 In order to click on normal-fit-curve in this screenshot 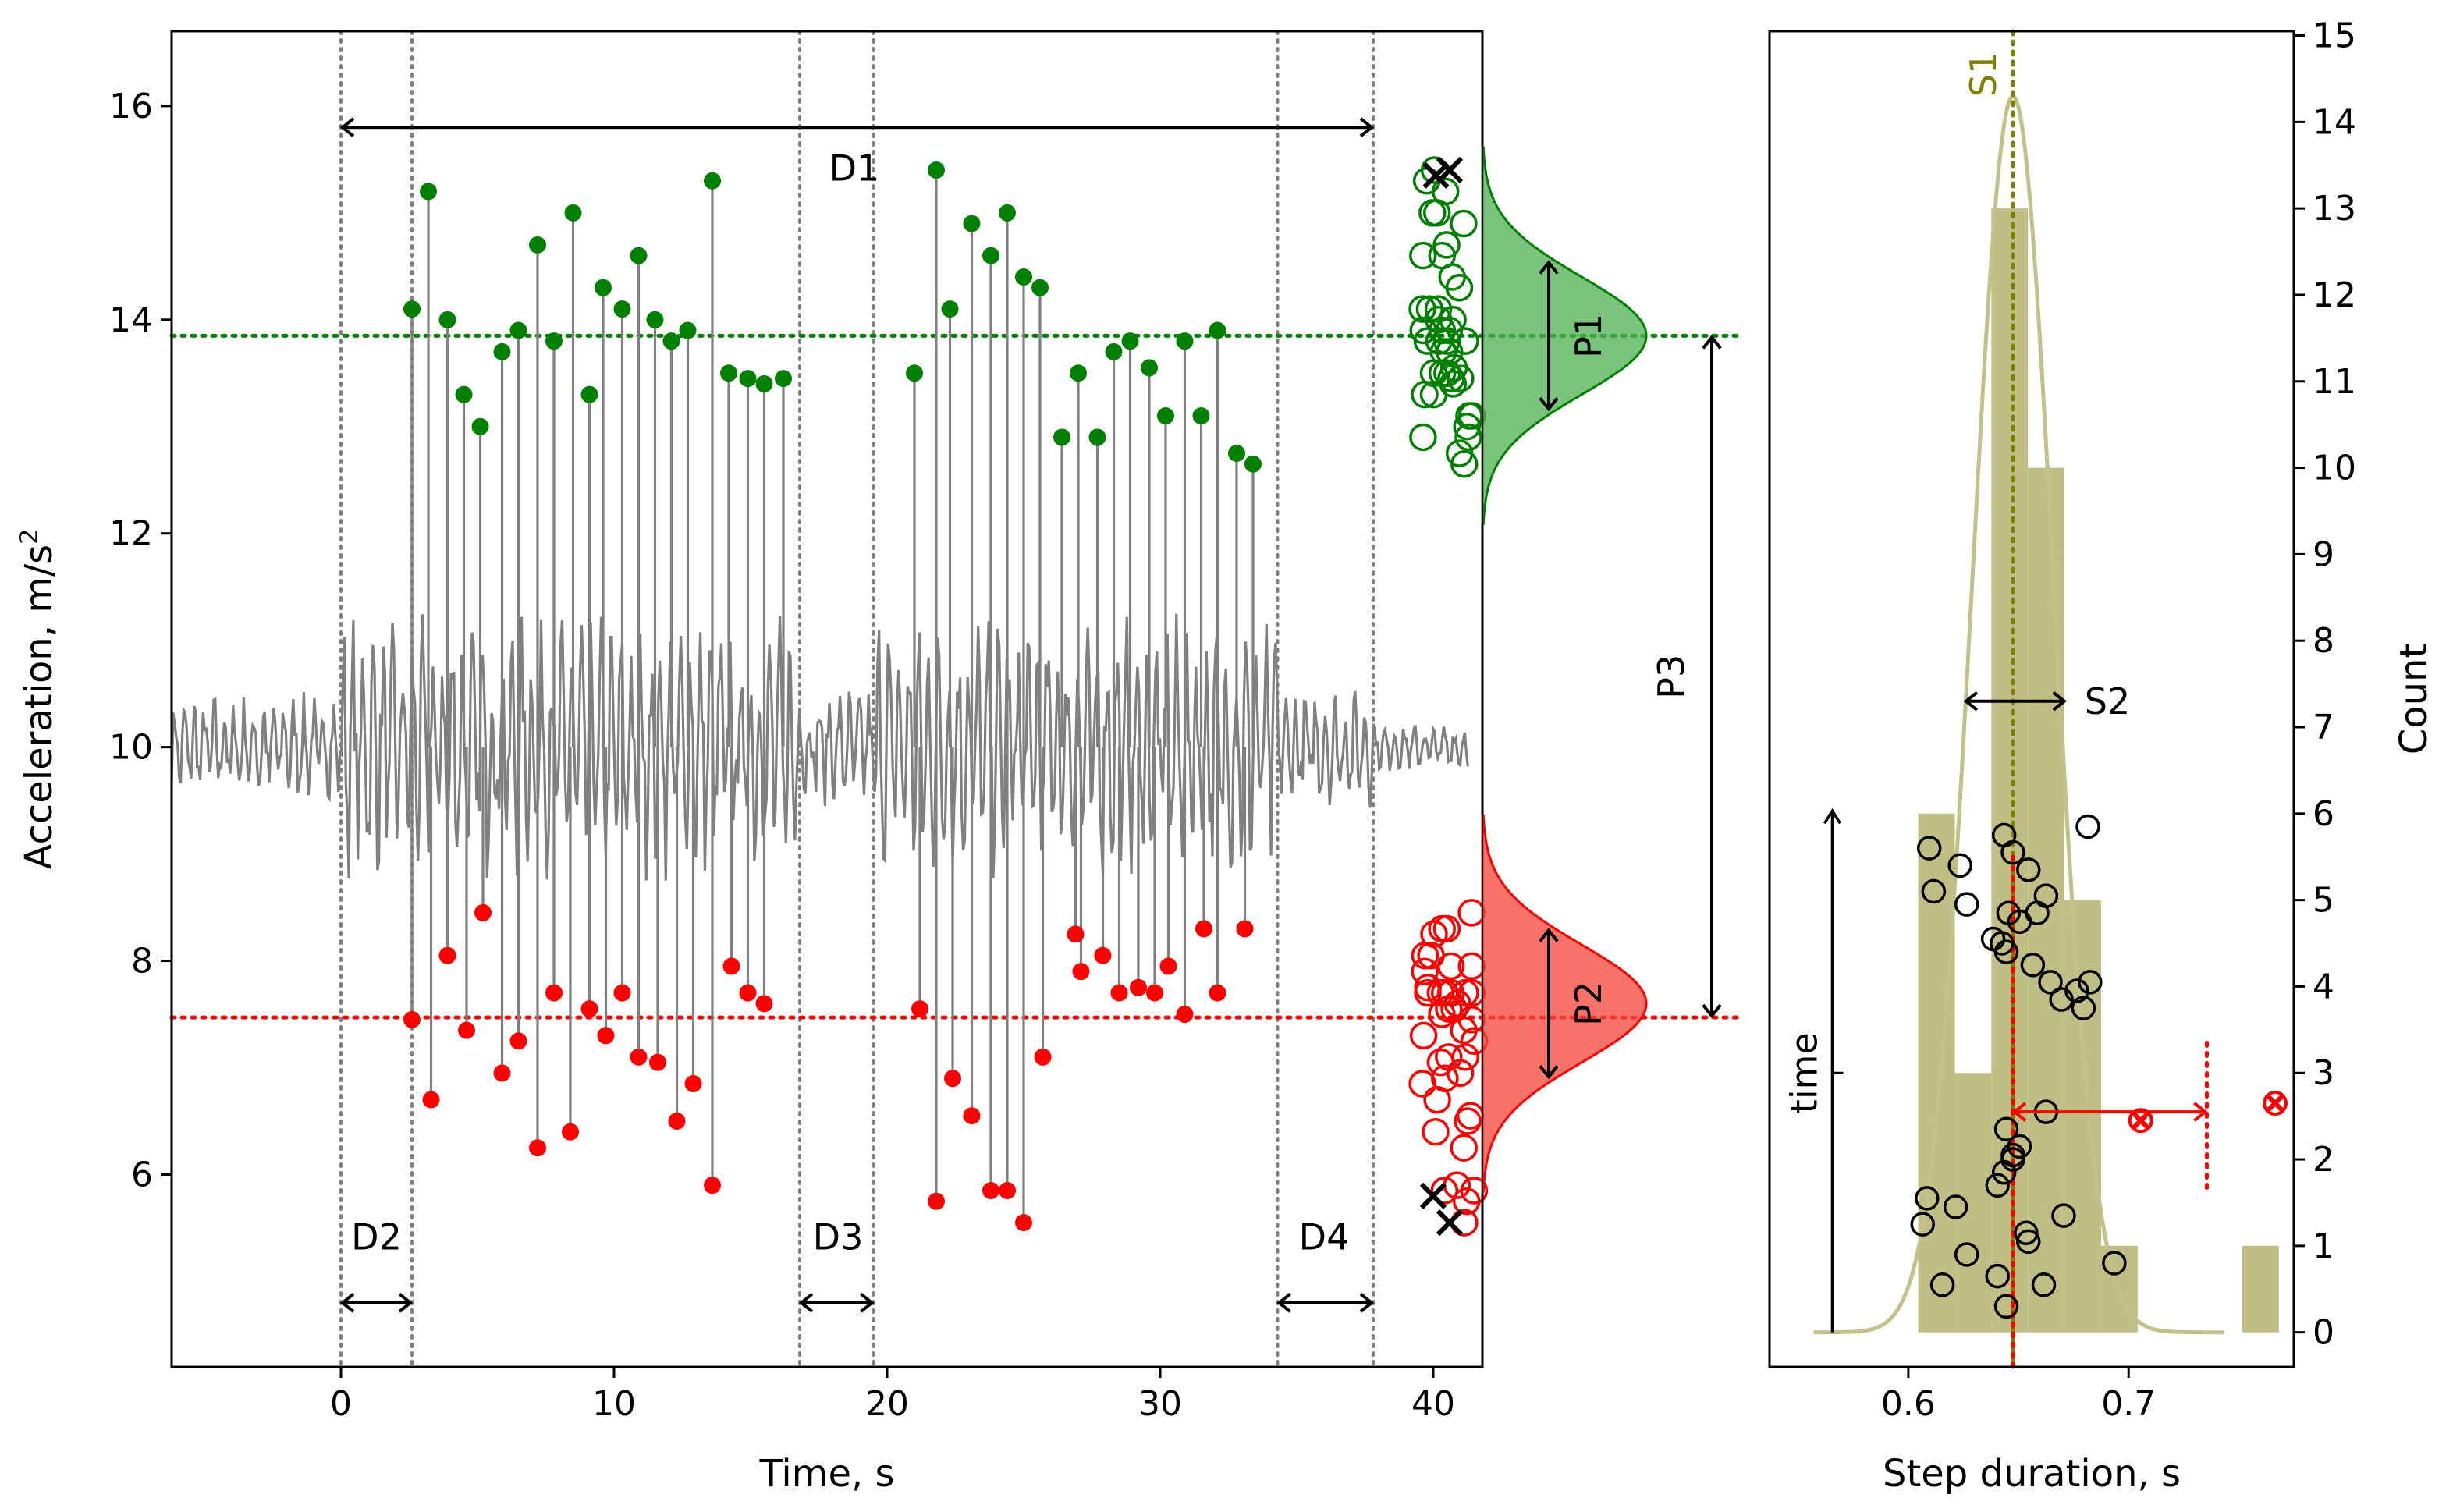, I will do `click(2019, 715)`.